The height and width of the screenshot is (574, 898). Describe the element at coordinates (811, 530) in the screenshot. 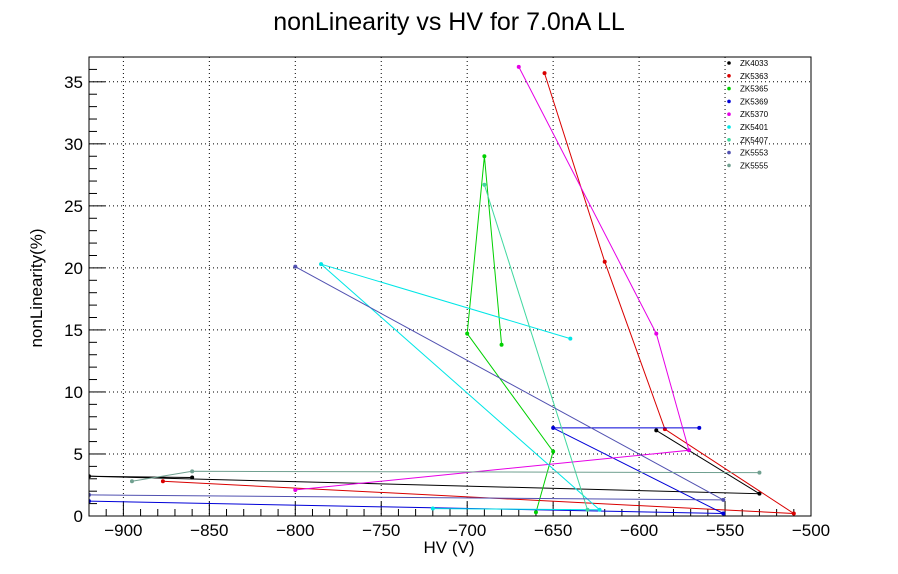

I see `x-tick-label: −500` at that location.